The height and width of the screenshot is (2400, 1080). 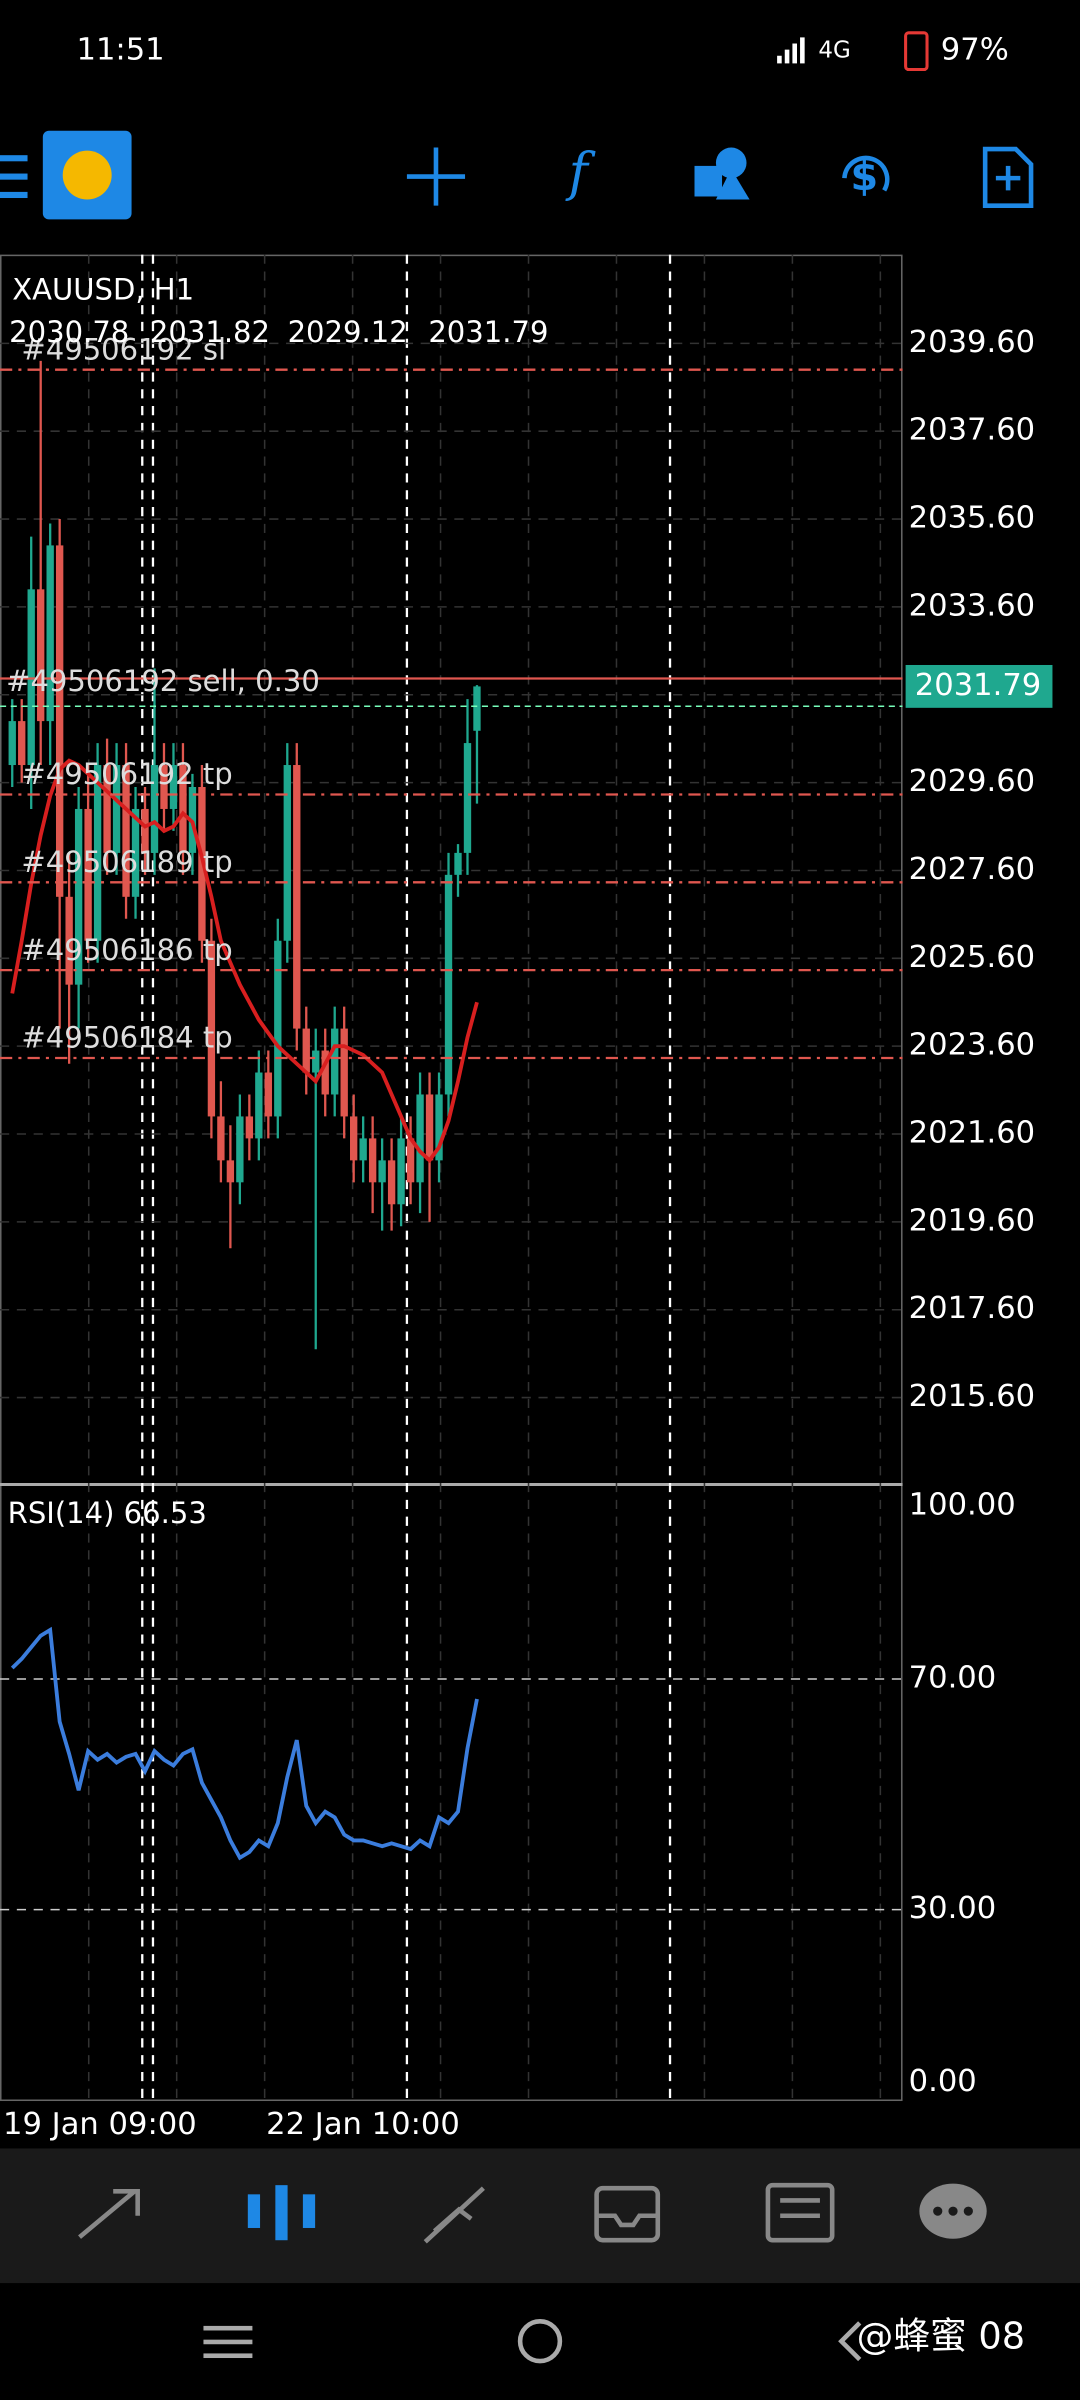 I want to click on x-label: 19 Jan 09:00, so click(x=100, y=2124).